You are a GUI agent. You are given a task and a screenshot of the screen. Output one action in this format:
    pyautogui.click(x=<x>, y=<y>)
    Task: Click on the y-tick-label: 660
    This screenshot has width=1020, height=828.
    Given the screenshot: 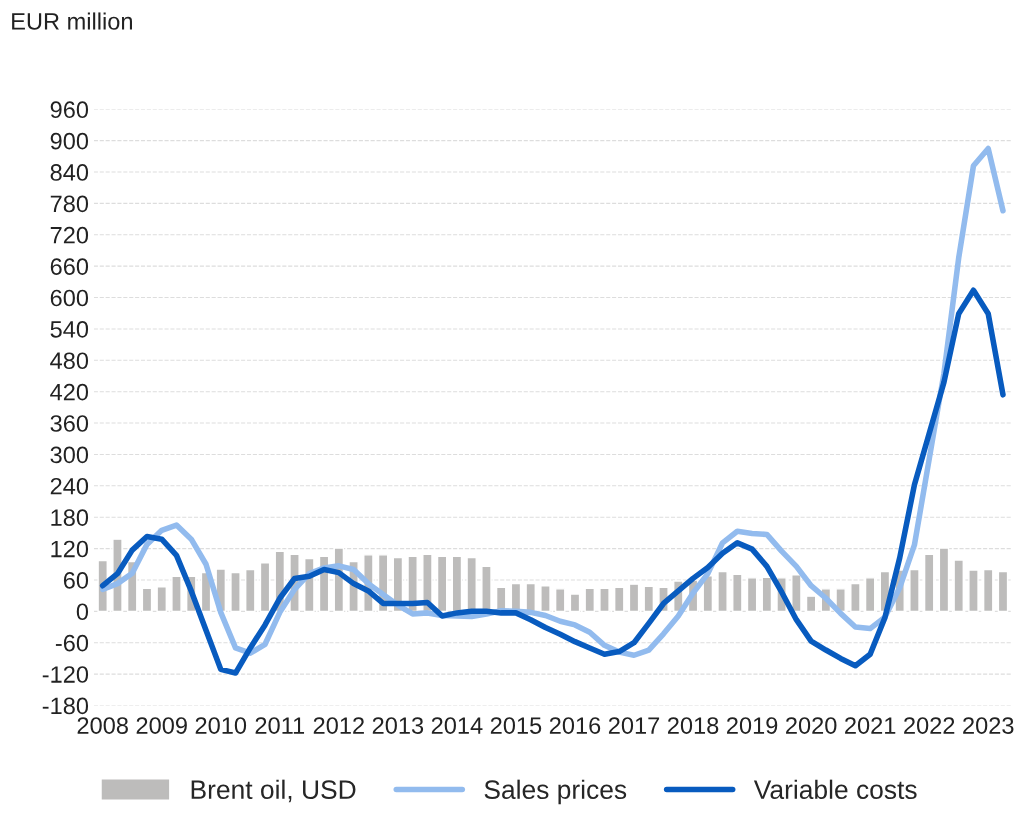 What is the action you would take?
    pyautogui.click(x=69, y=266)
    